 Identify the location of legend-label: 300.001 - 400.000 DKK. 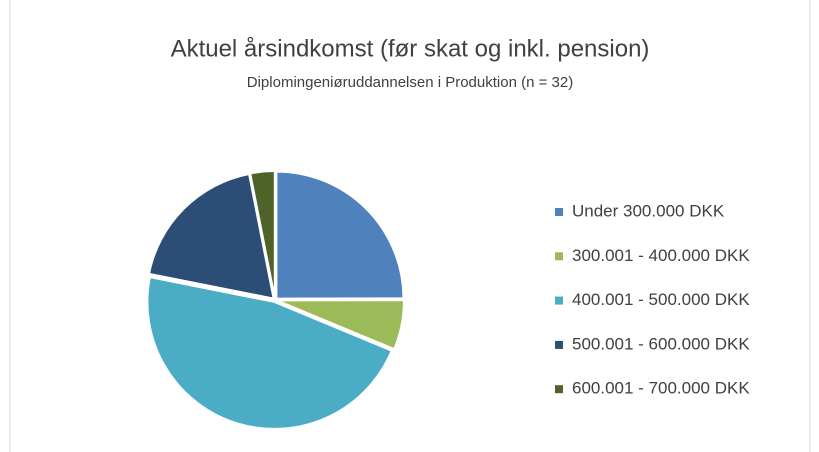
(661, 255).